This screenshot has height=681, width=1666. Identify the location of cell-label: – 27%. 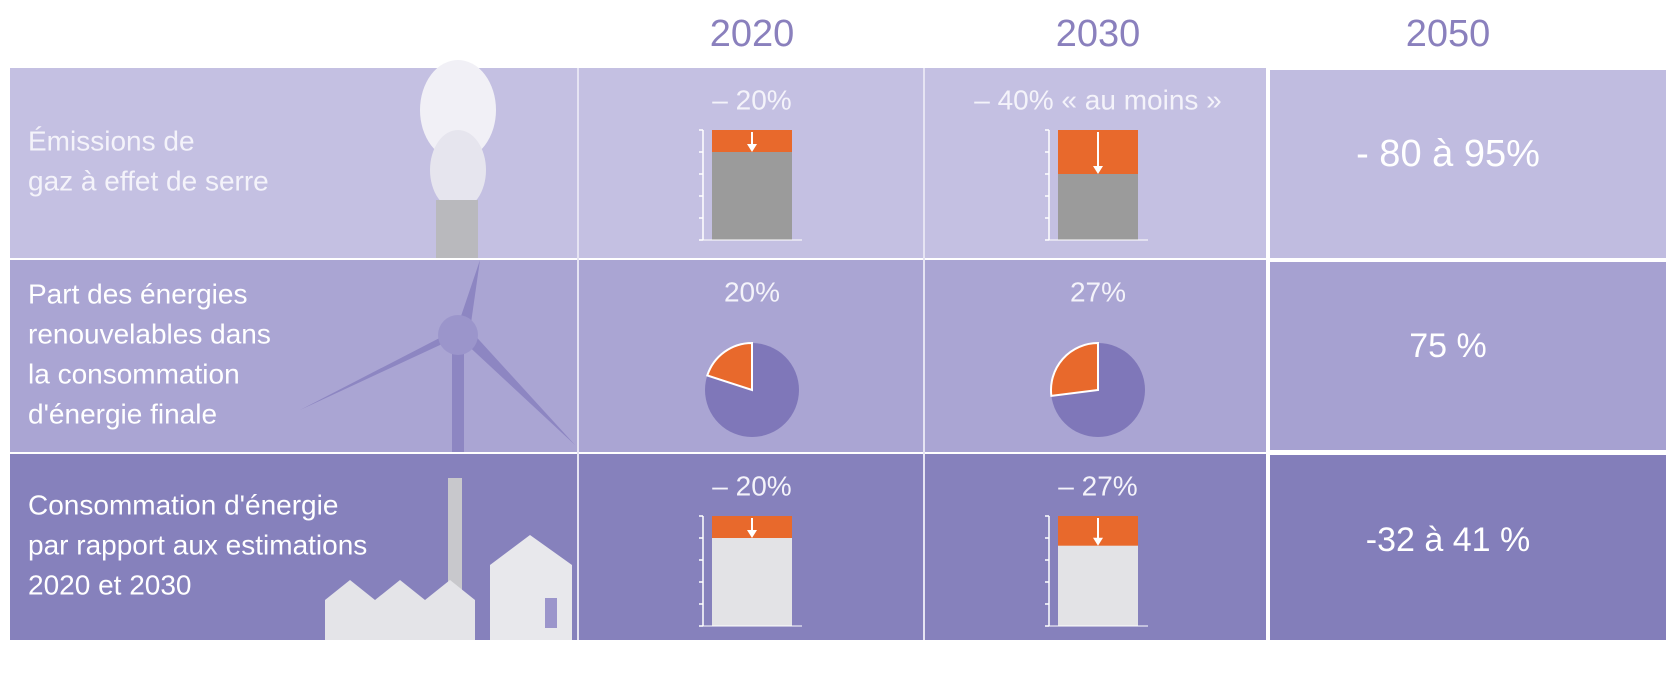
(1097, 485).